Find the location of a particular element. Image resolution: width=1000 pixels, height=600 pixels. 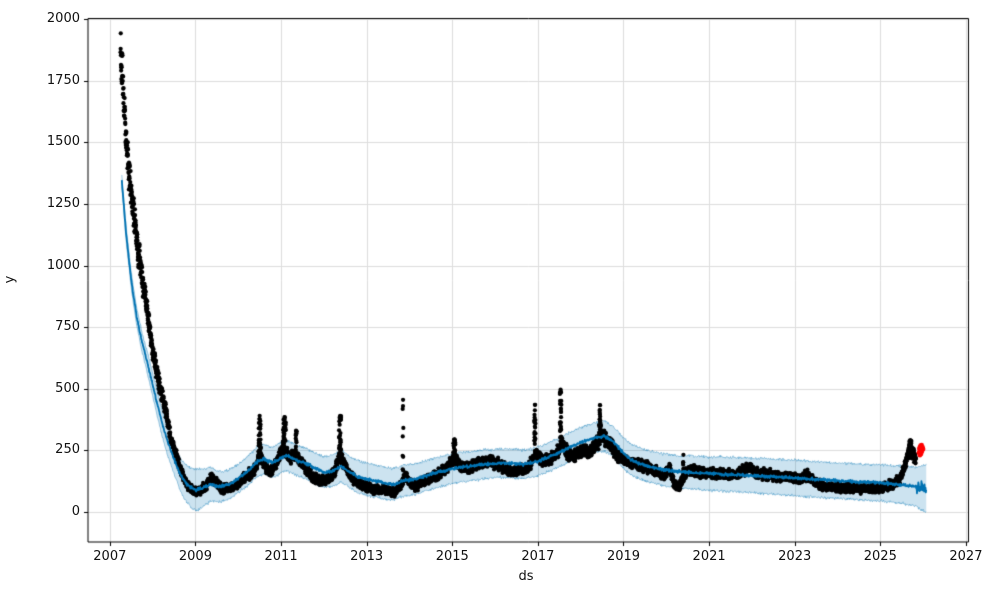

x-tick-label: 2025 is located at coordinates (880, 556).